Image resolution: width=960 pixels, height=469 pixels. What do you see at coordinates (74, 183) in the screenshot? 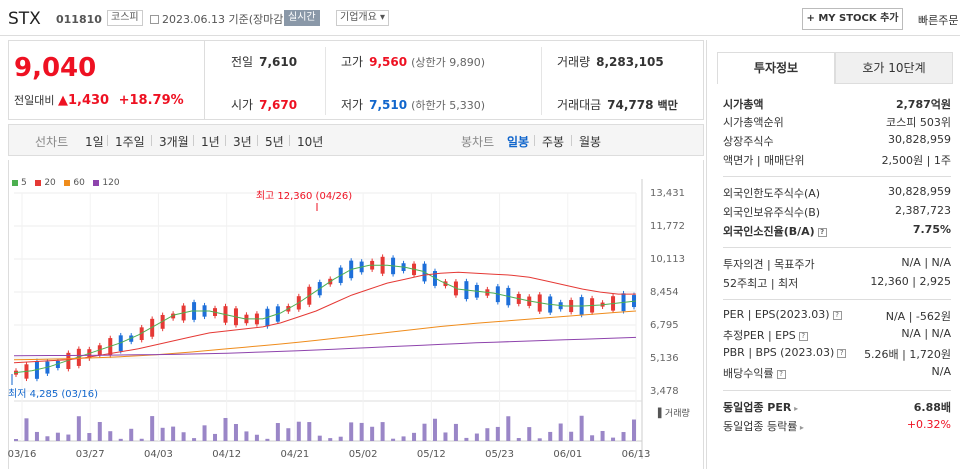
I see `legend-item: 60` at bounding box center [74, 183].